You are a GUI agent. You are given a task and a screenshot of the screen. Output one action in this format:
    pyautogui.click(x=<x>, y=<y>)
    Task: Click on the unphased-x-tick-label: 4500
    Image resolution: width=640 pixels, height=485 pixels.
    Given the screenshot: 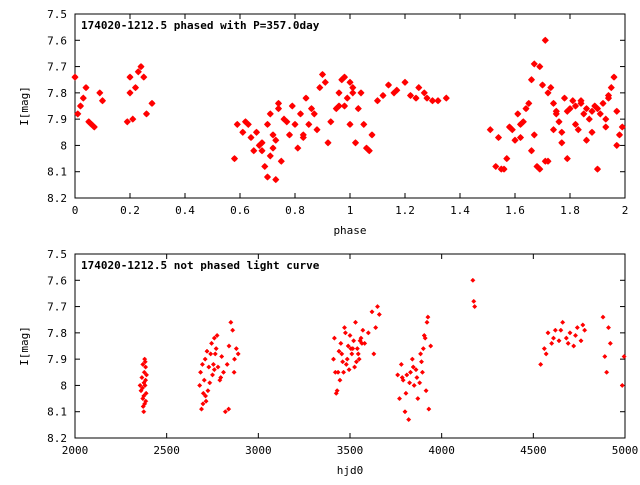 What is the action you would take?
    pyautogui.click(x=533, y=450)
    